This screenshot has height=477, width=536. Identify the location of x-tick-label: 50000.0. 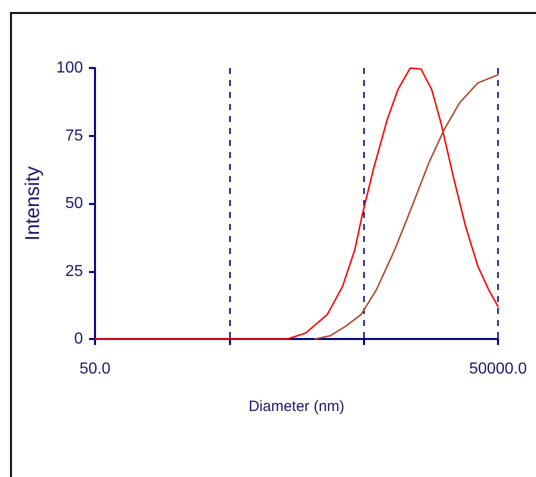
(498, 369).